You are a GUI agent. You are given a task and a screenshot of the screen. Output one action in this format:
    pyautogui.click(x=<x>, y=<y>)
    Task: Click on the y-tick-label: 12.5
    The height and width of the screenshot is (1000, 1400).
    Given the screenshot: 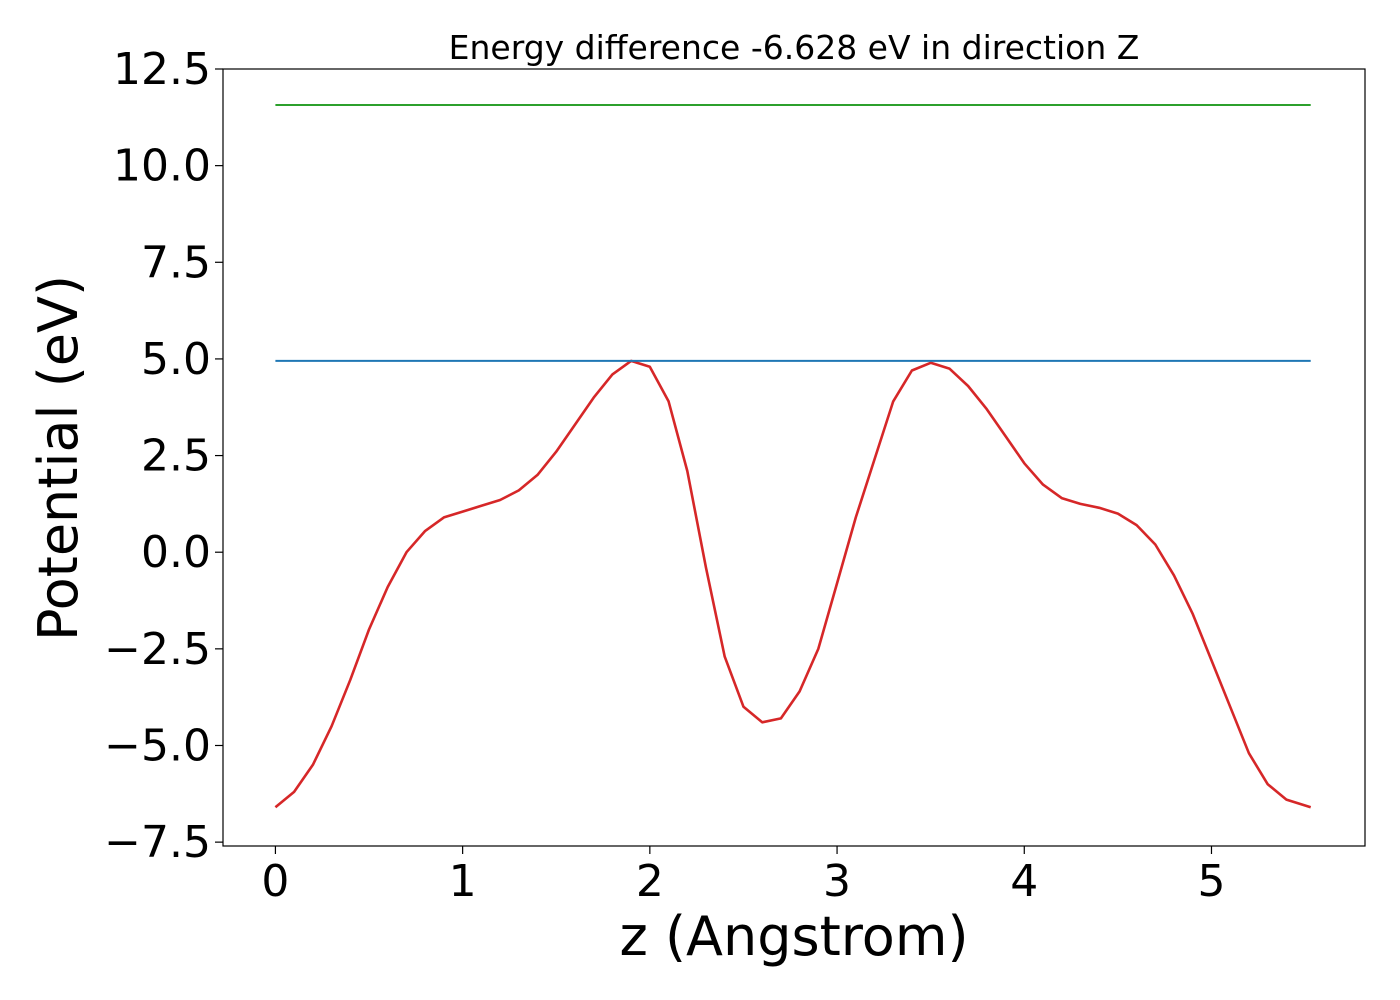 What is the action you would take?
    pyautogui.click(x=162, y=69)
    